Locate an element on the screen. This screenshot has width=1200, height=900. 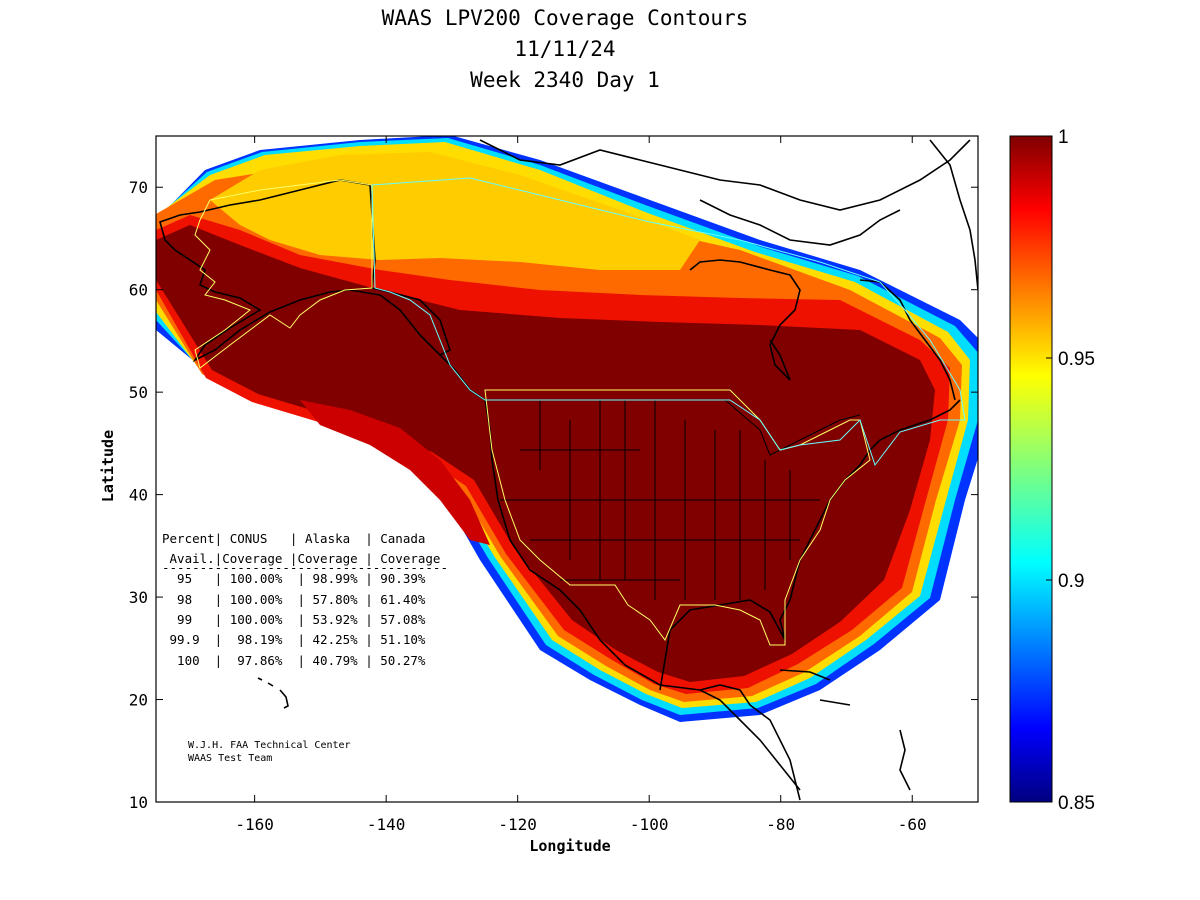
x-tick-label: -140 is located at coordinates (386, 824).